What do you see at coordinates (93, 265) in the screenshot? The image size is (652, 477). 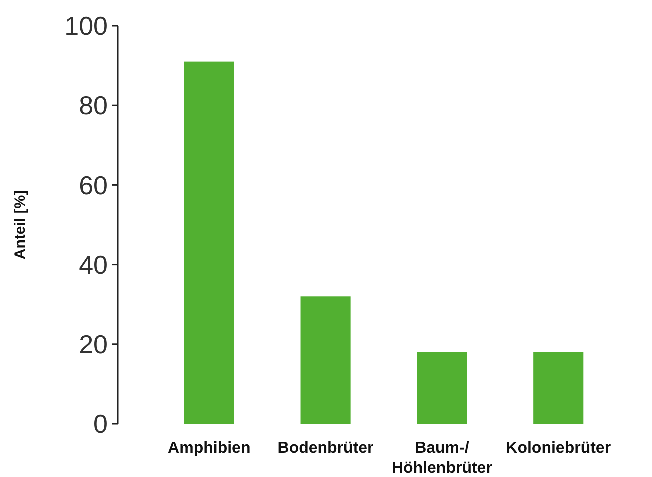 I see `y-tick-label: 40` at bounding box center [93, 265].